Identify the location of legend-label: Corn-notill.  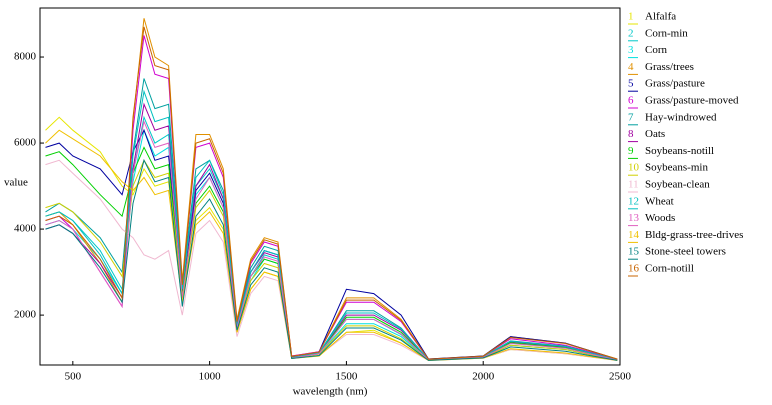
(669, 269).